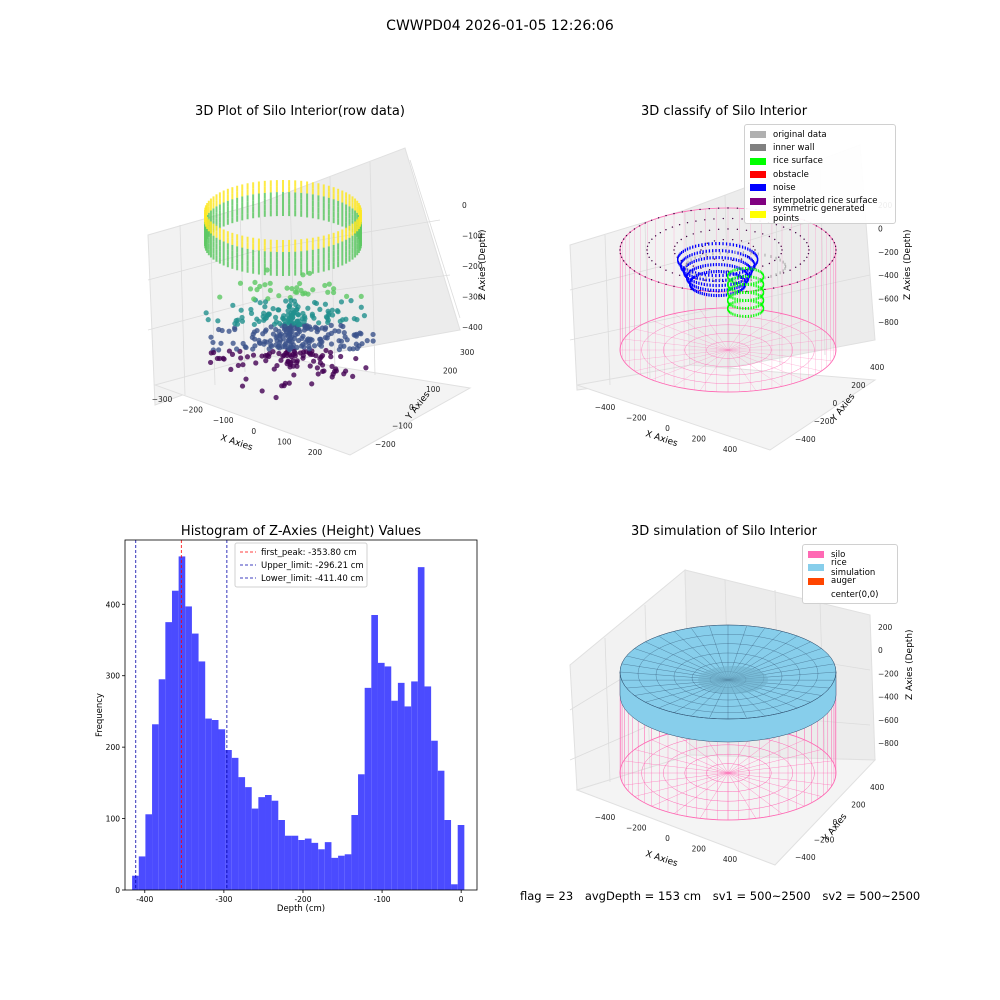 The width and height of the screenshot is (1000, 1000). I want to click on histogram-y-ticks: 0 100 200 300 400, so click(115, 747).